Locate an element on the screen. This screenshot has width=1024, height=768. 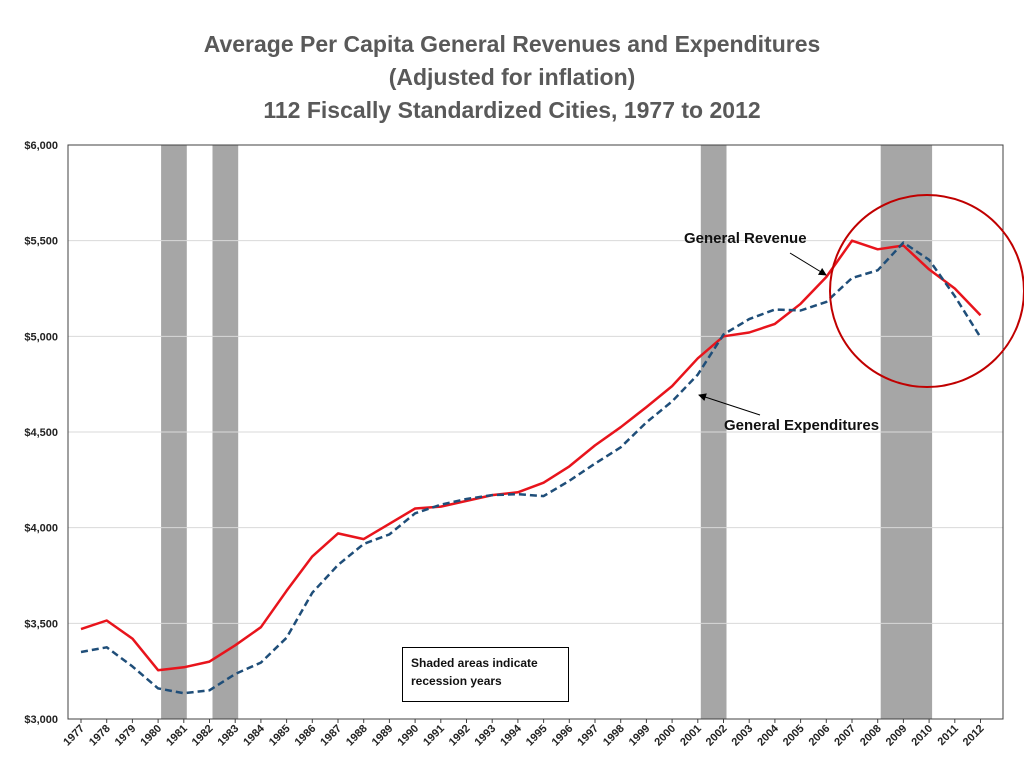
x-tick-label: 2011 is located at coordinates (948, 735).